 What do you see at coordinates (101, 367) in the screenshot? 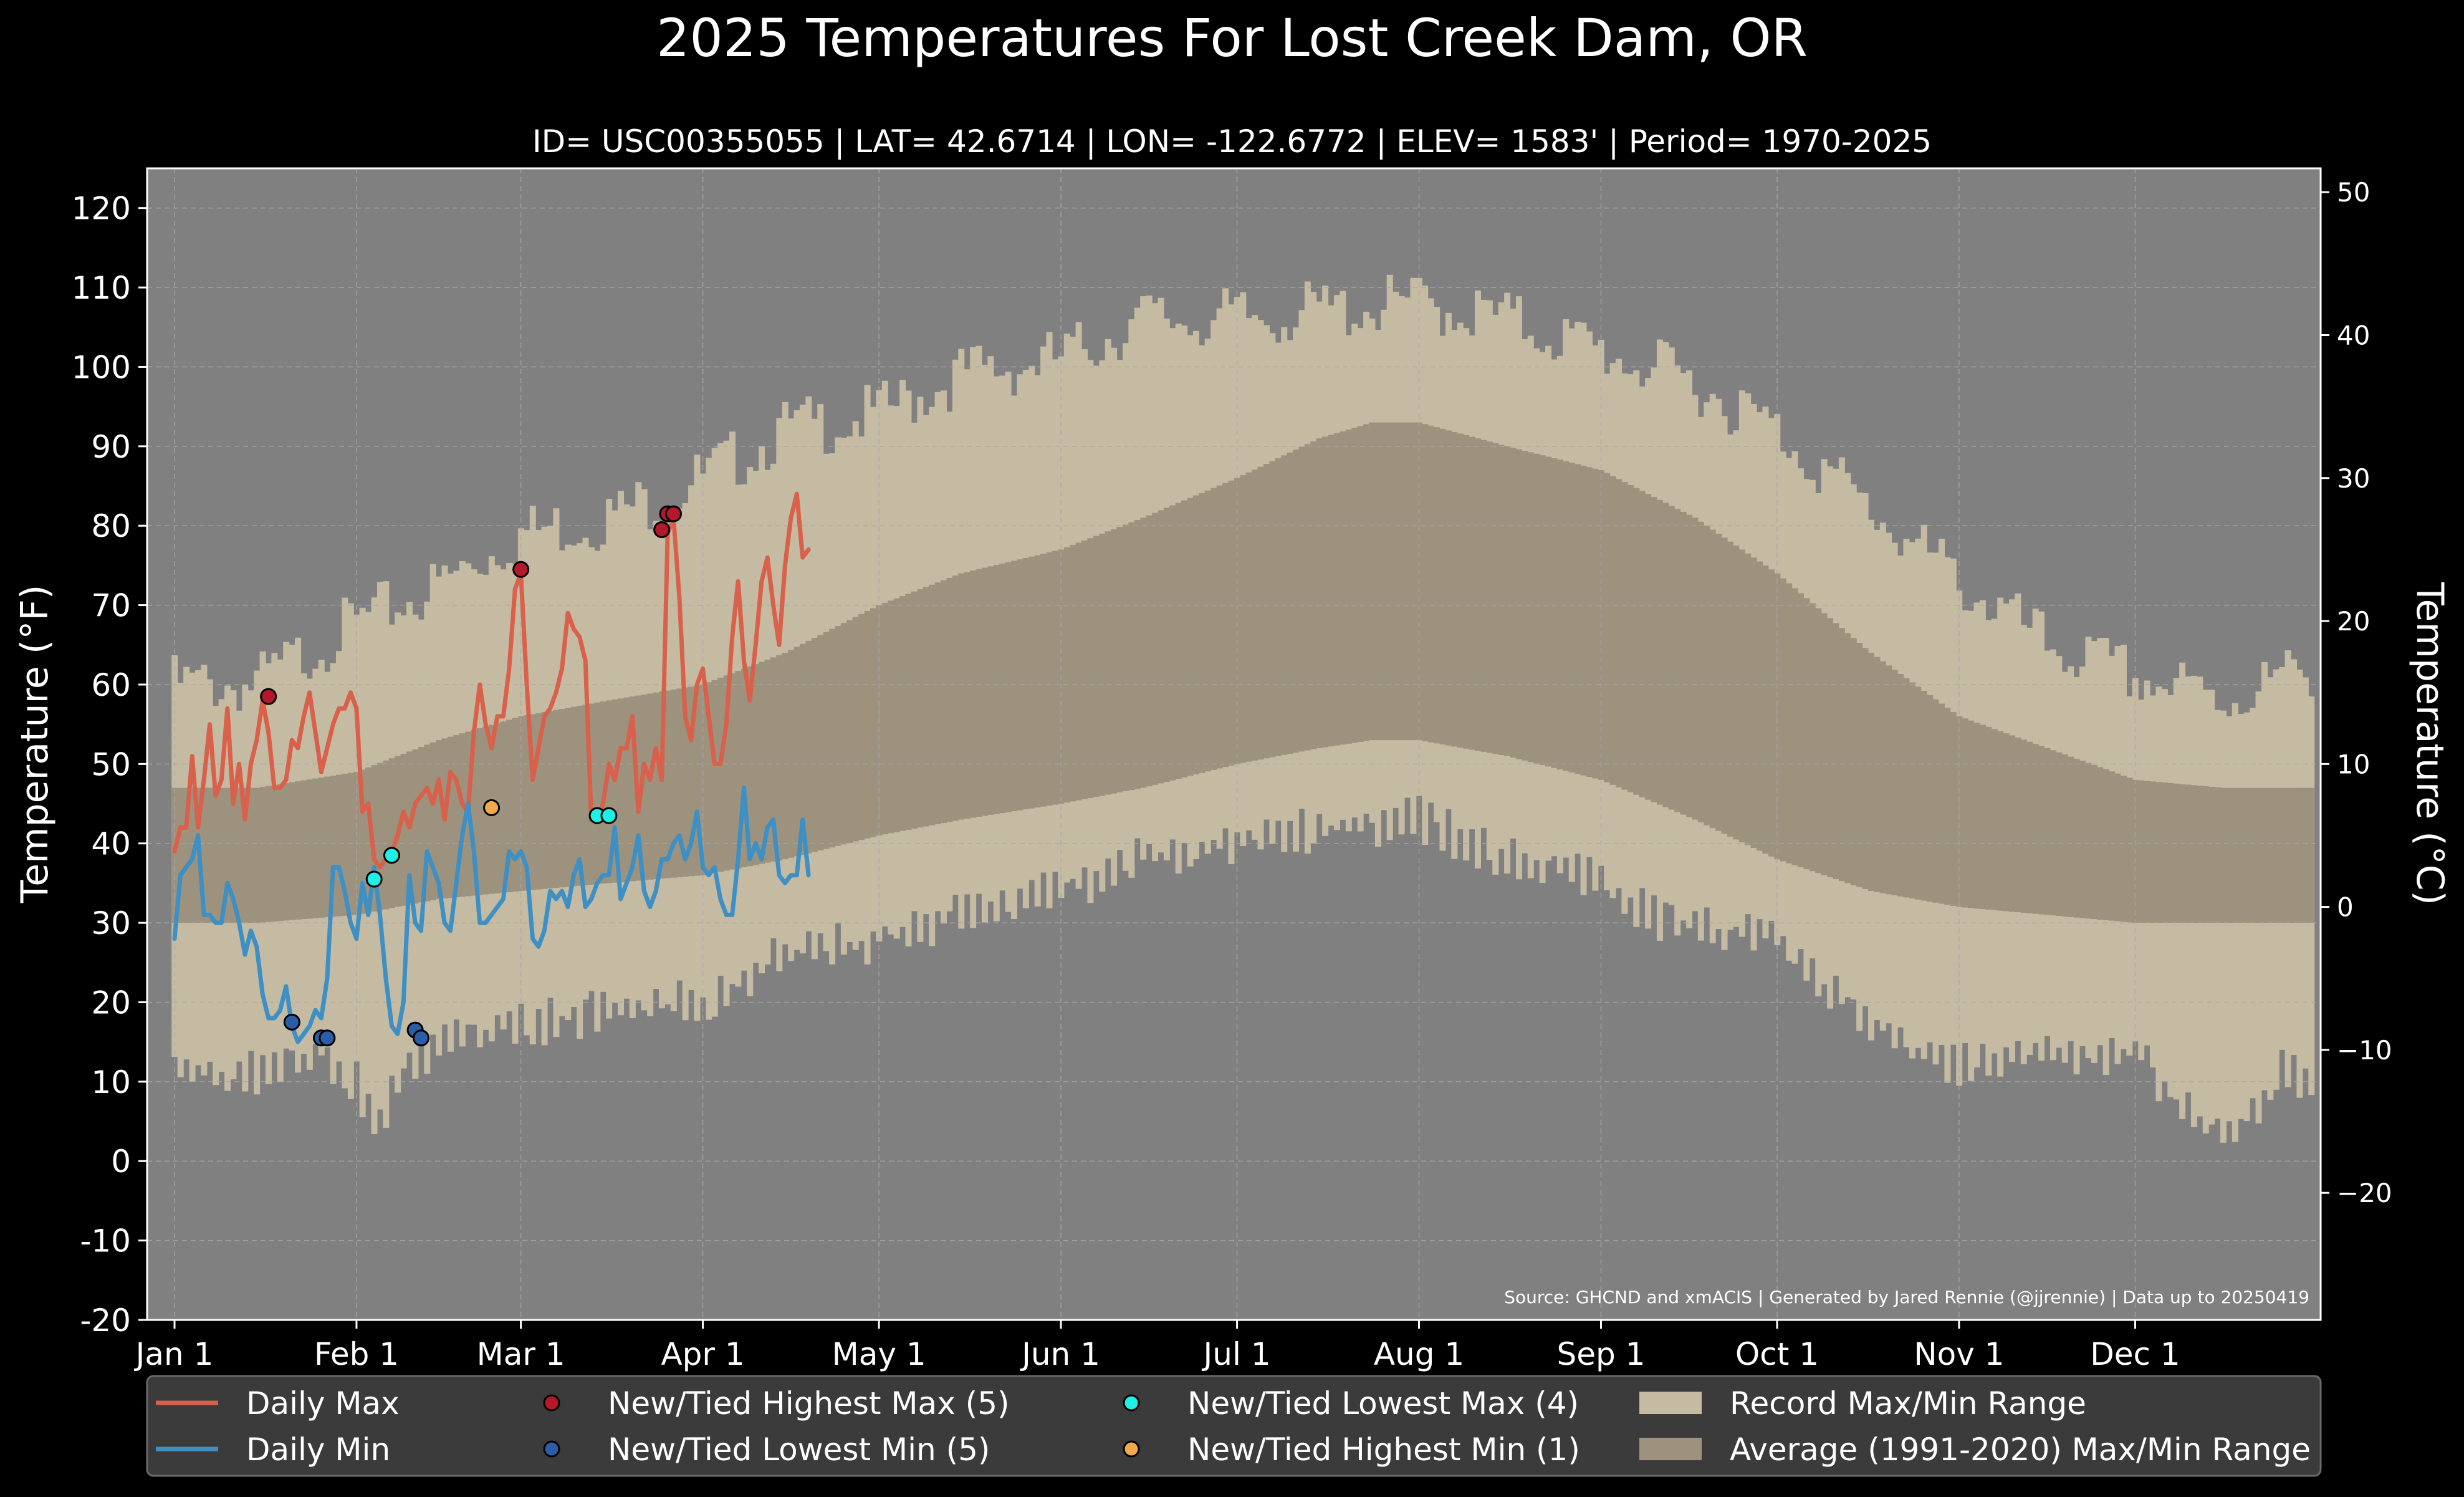
I see `y-tick-label: 100` at bounding box center [101, 367].